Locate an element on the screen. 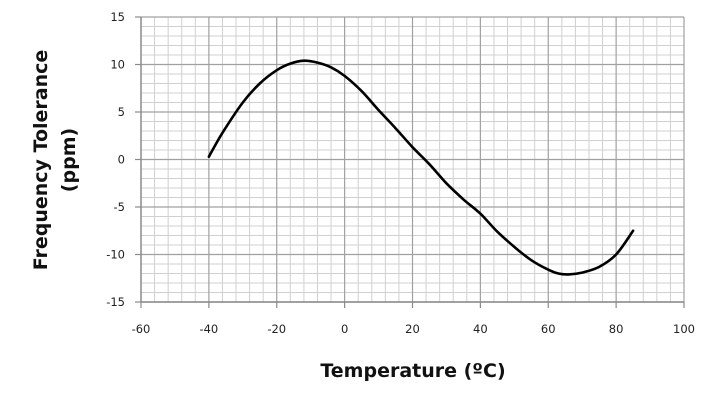  y-axis-title: Frequency Tolerance (ppm) is located at coordinates (55, 160).